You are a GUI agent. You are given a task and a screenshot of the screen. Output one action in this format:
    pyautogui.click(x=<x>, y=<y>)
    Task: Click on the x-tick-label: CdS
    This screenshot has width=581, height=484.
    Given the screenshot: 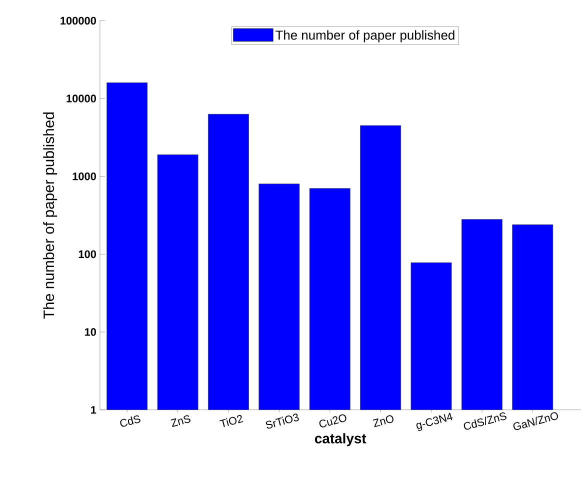 What is the action you would take?
    pyautogui.click(x=130, y=421)
    